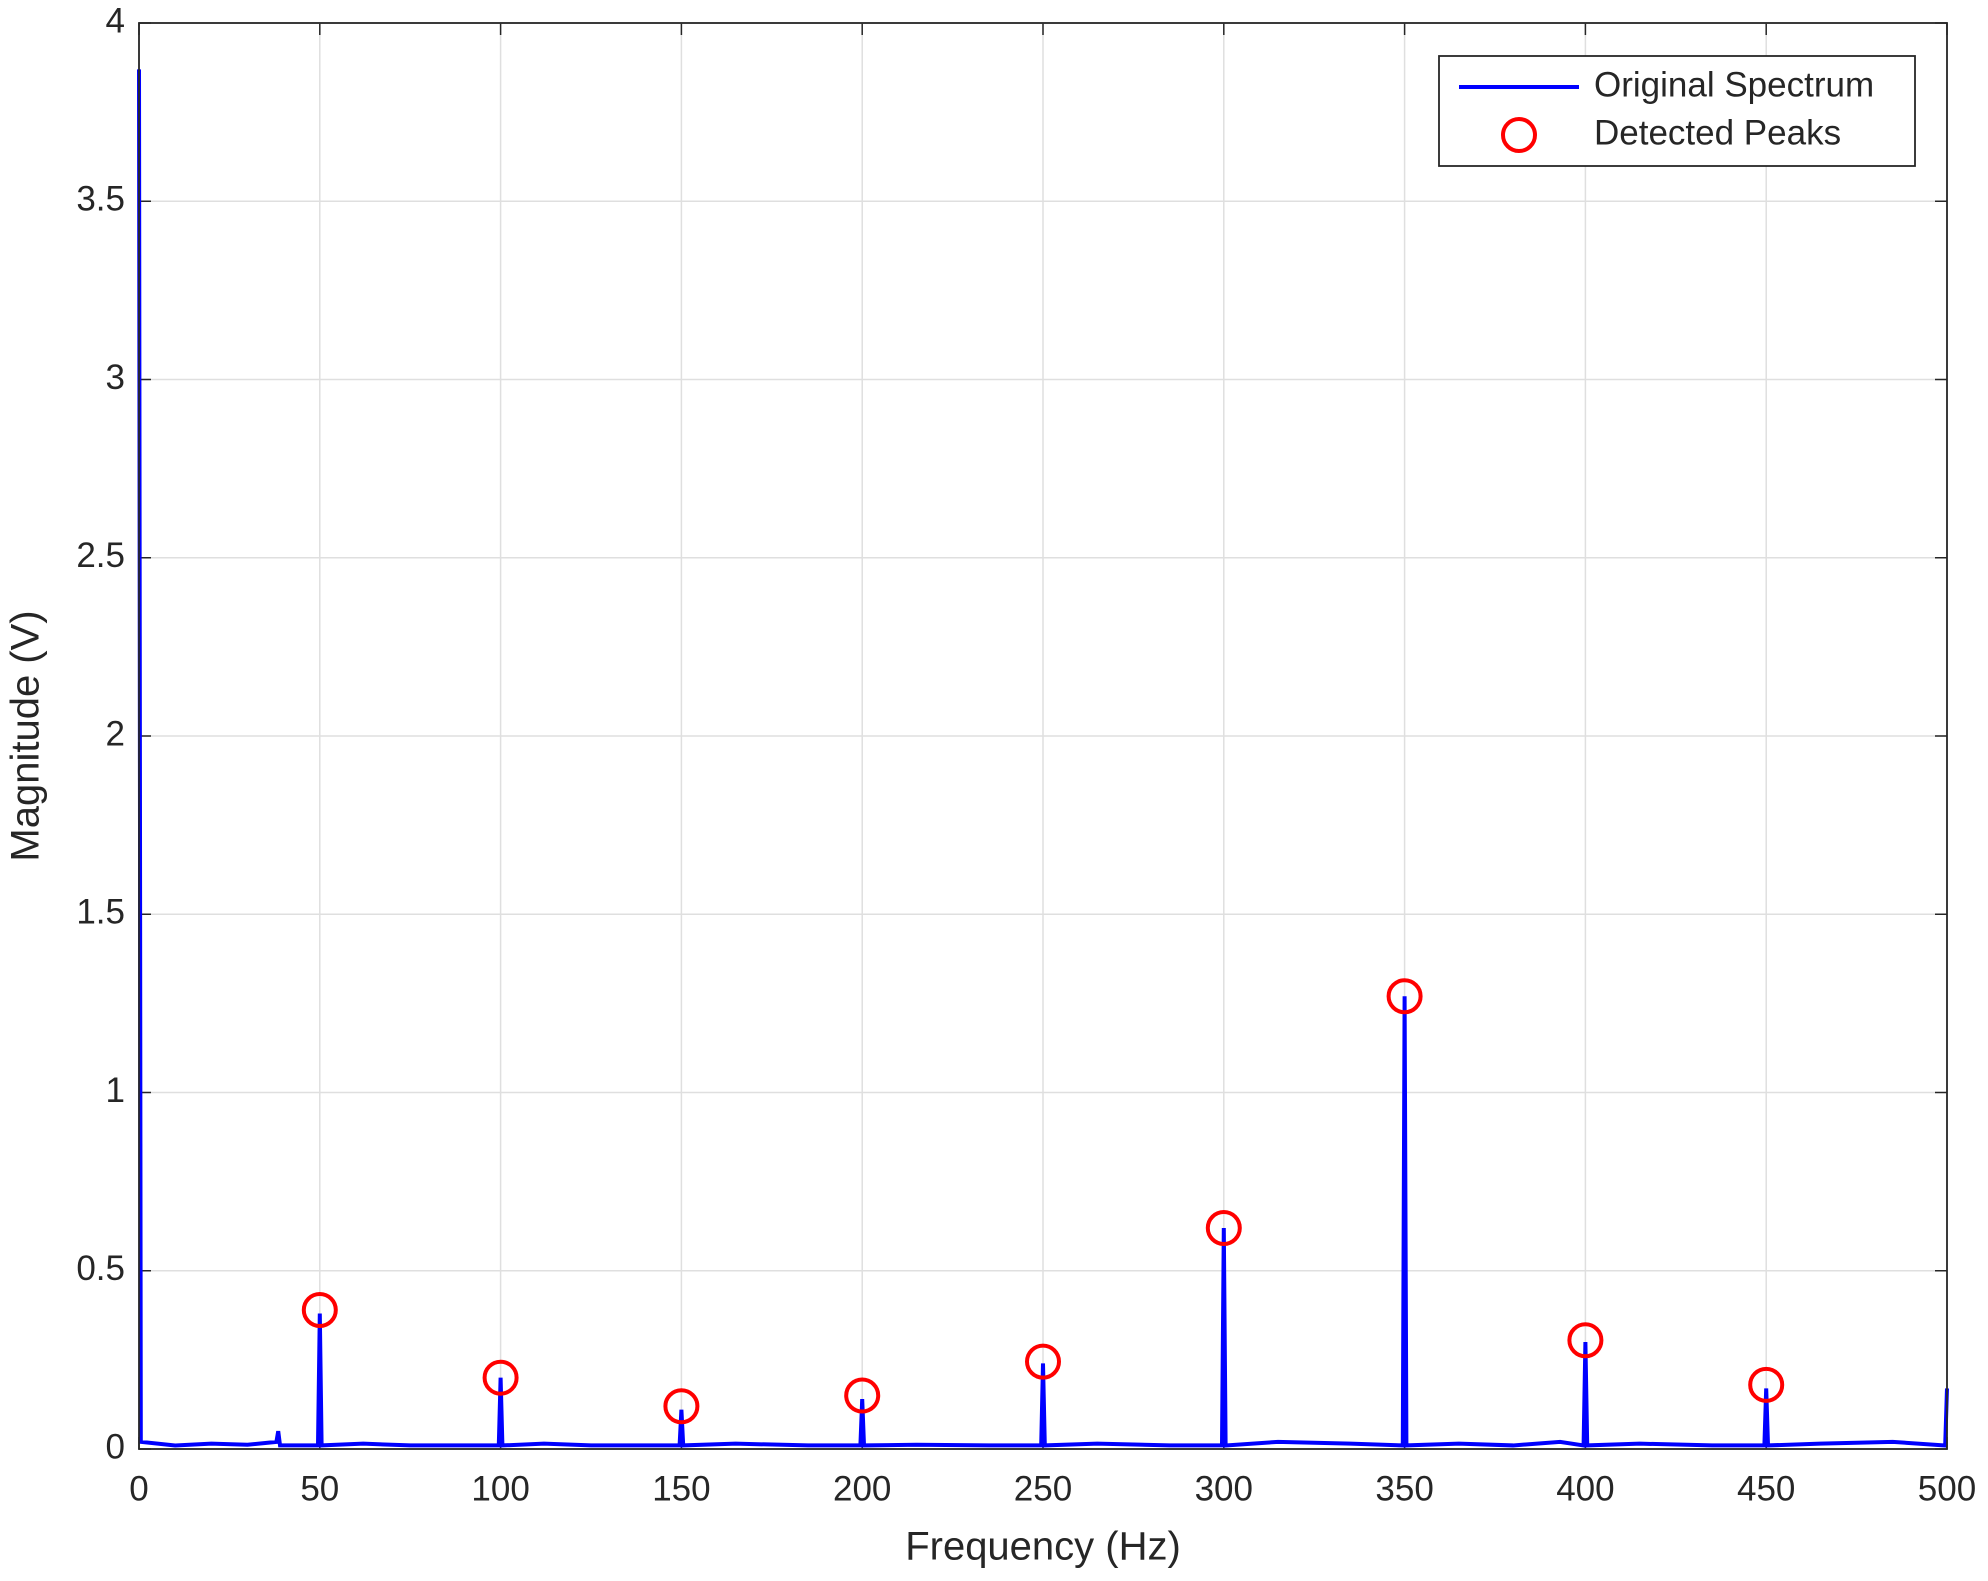 This screenshot has width=1988, height=1581. What do you see at coordinates (319, 1488) in the screenshot?
I see `x-tick-label: 50` at bounding box center [319, 1488].